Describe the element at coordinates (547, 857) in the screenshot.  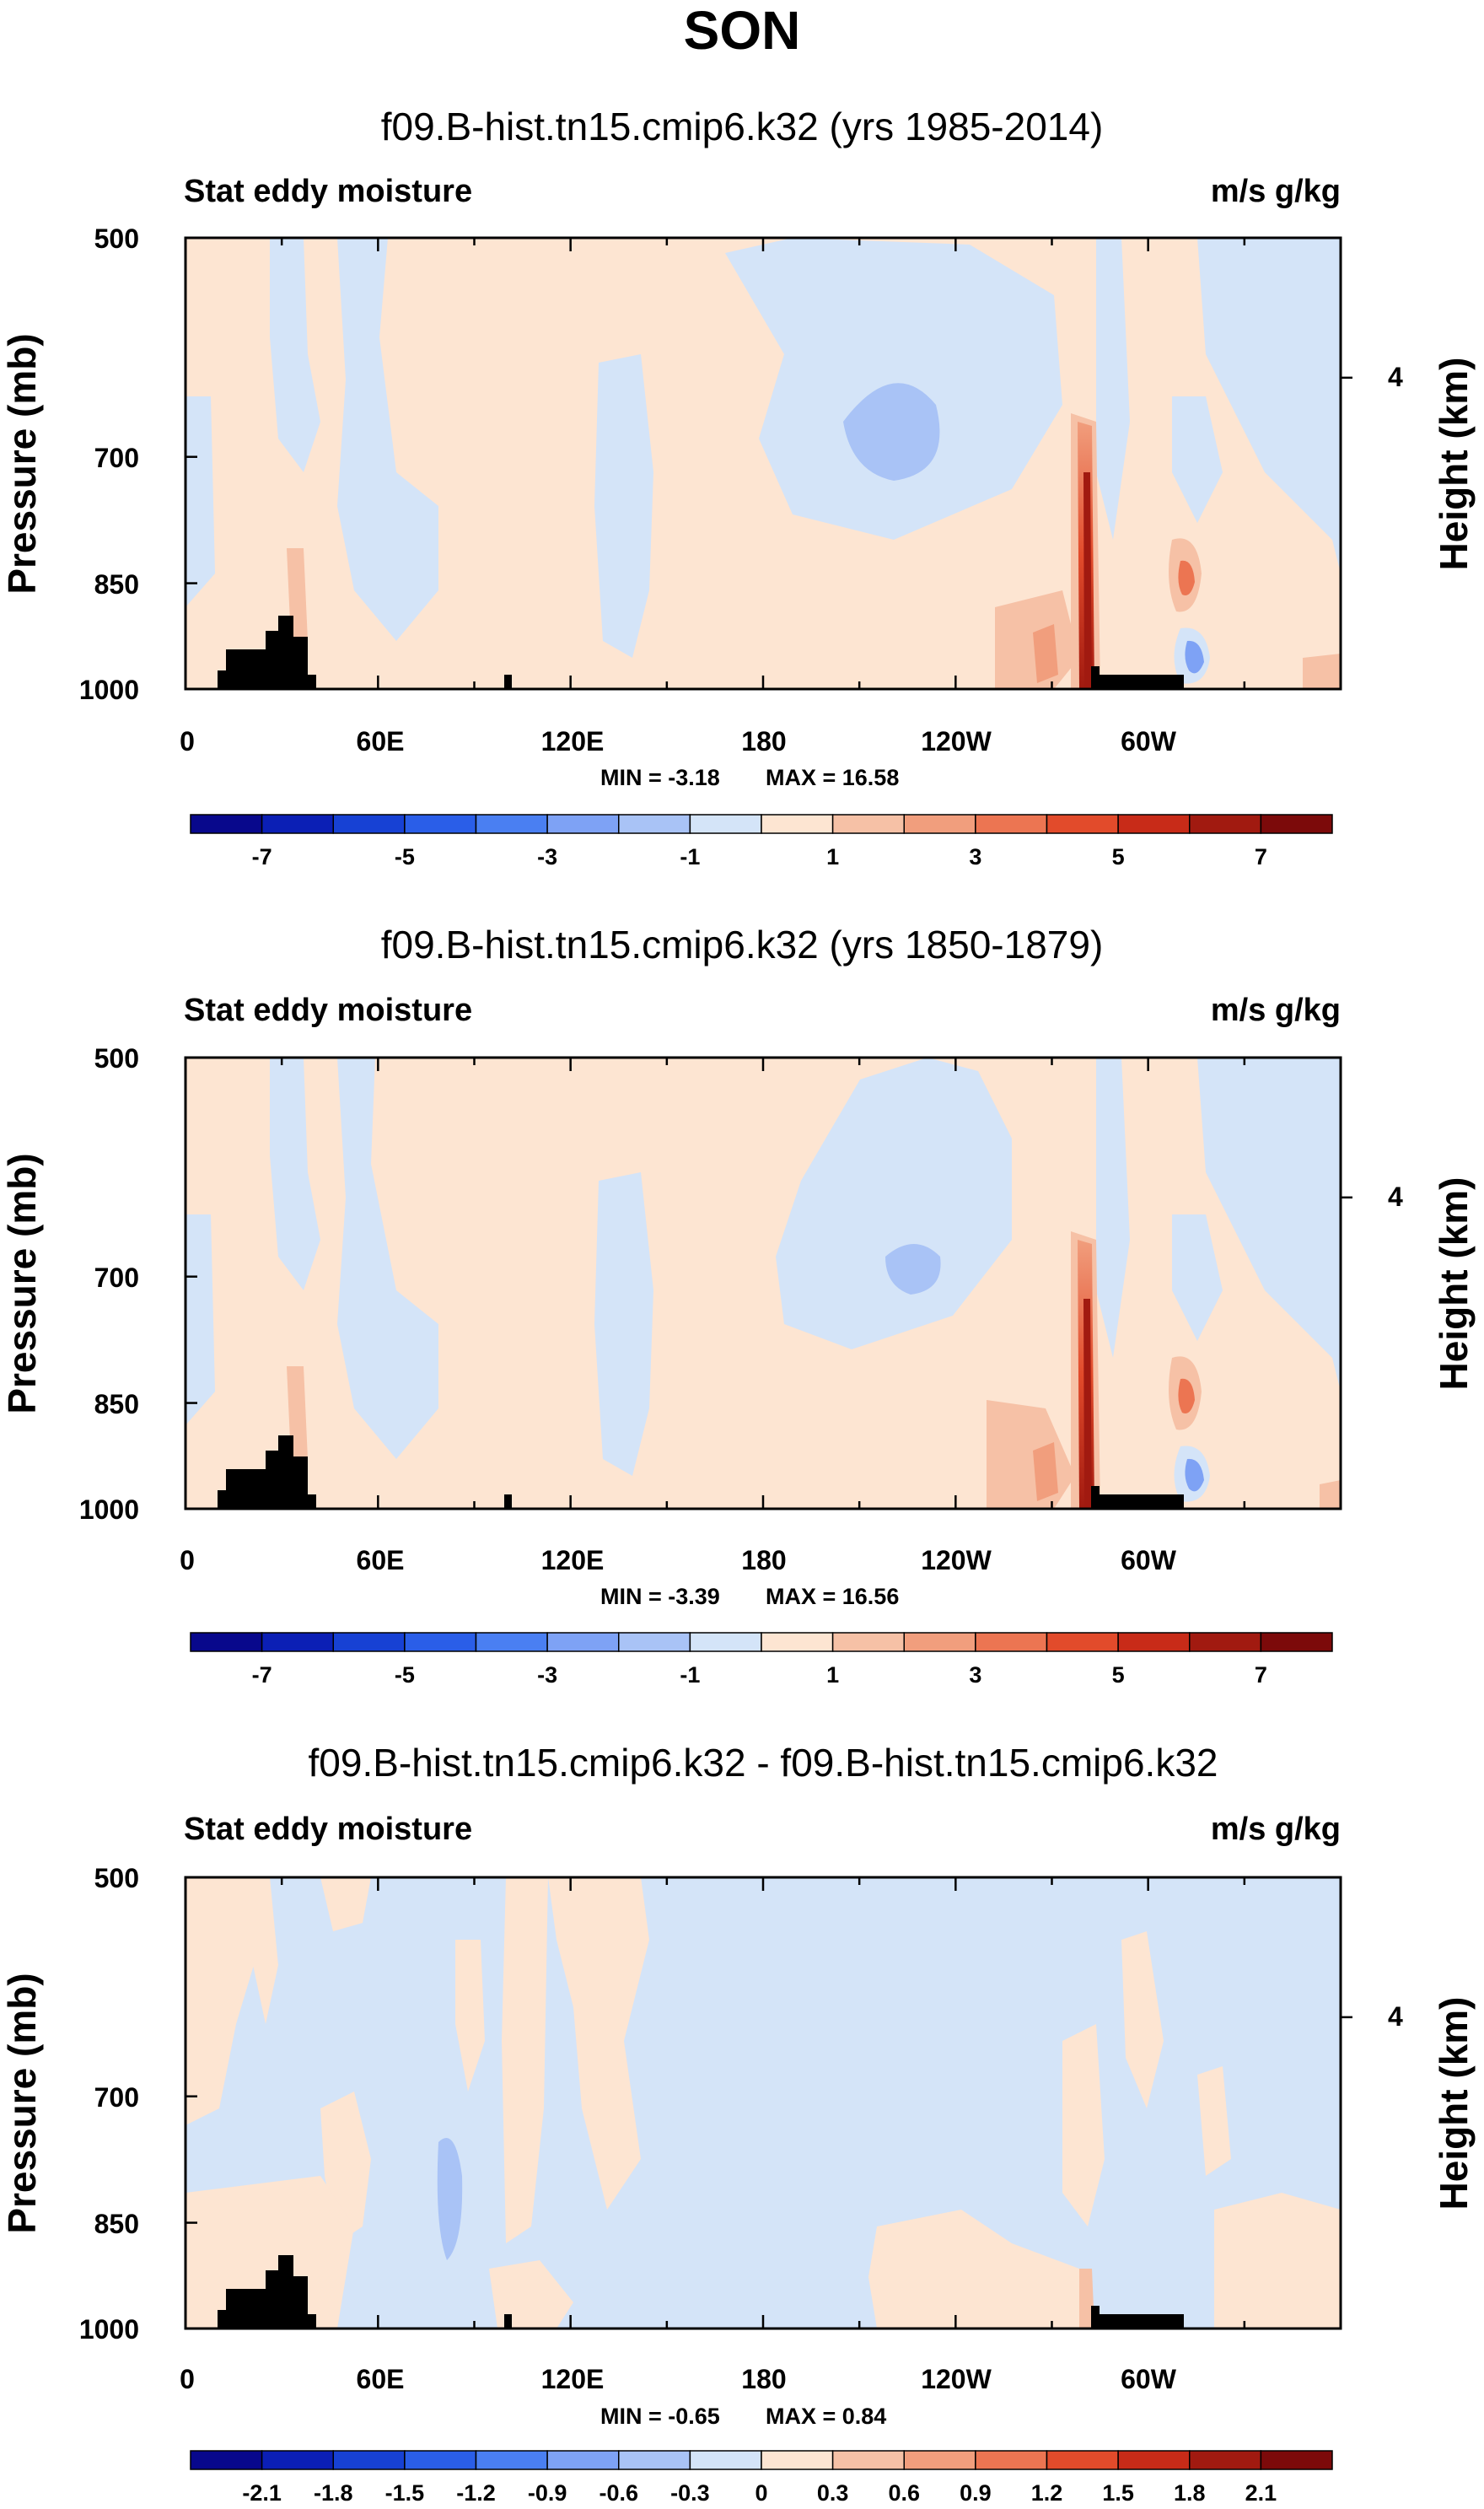
I see `colorbar-label: -3` at that location.